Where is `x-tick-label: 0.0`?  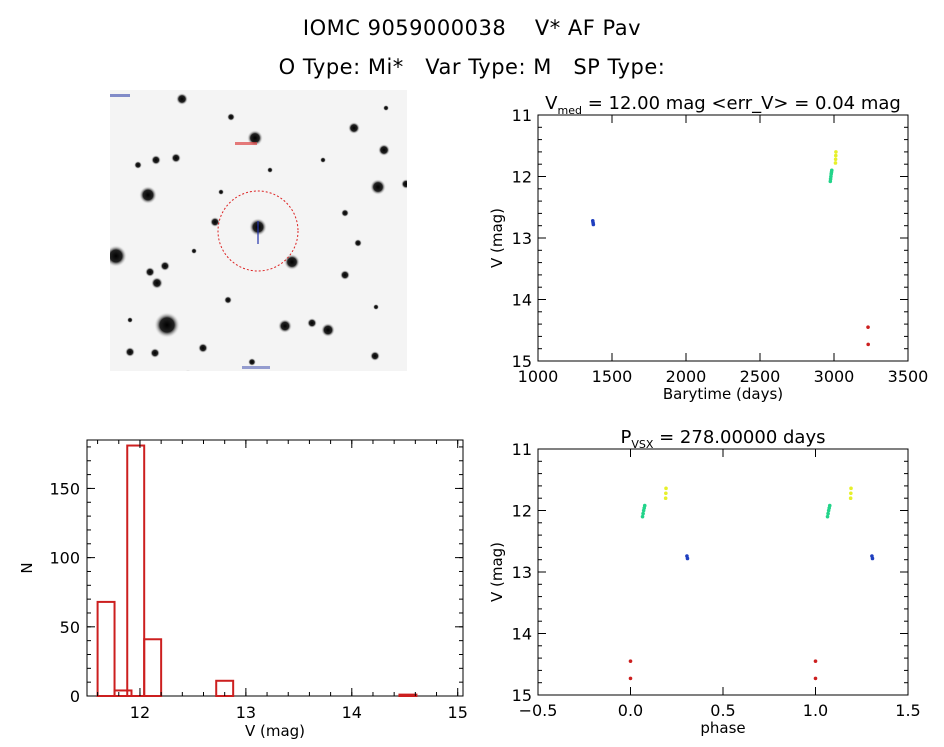 x-tick-label: 0.0 is located at coordinates (630, 710).